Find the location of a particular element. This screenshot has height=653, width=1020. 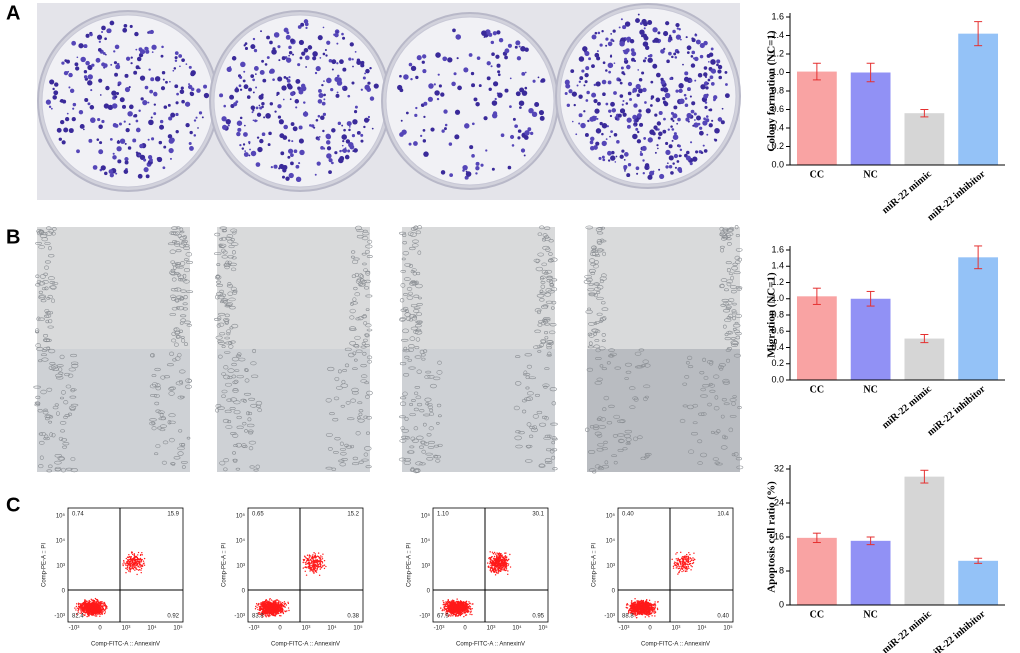

quadrant-value: 82.4 is located at coordinates (78, 617).